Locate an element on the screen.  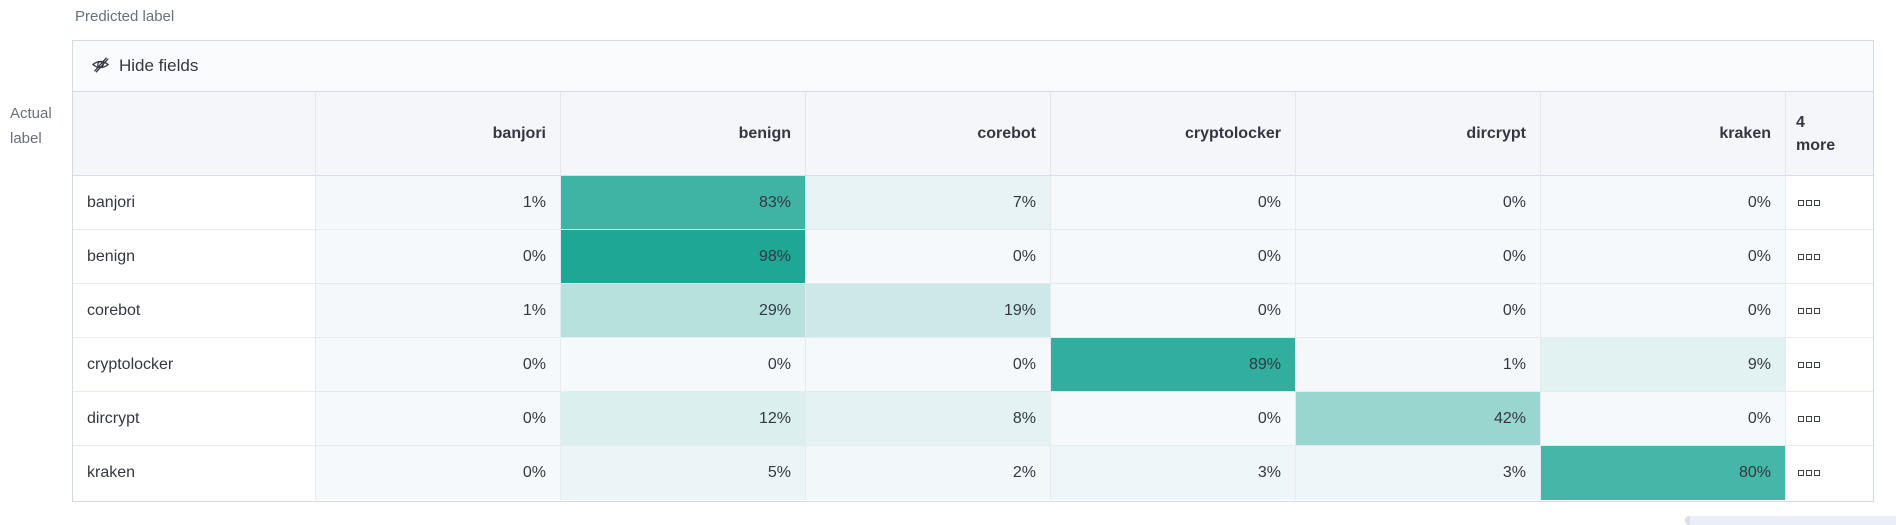
more-count: 4 is located at coordinates (1800, 122).